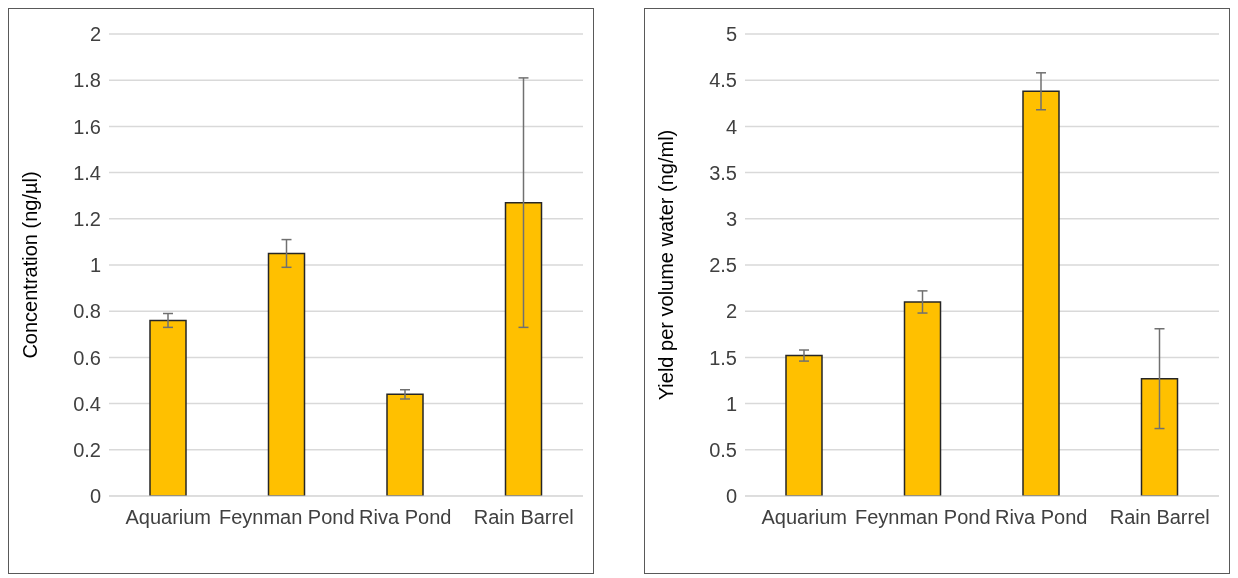 This screenshot has height=578, width=1238. What do you see at coordinates (723, 172) in the screenshot?
I see `y-tick-label: 3.5` at bounding box center [723, 172].